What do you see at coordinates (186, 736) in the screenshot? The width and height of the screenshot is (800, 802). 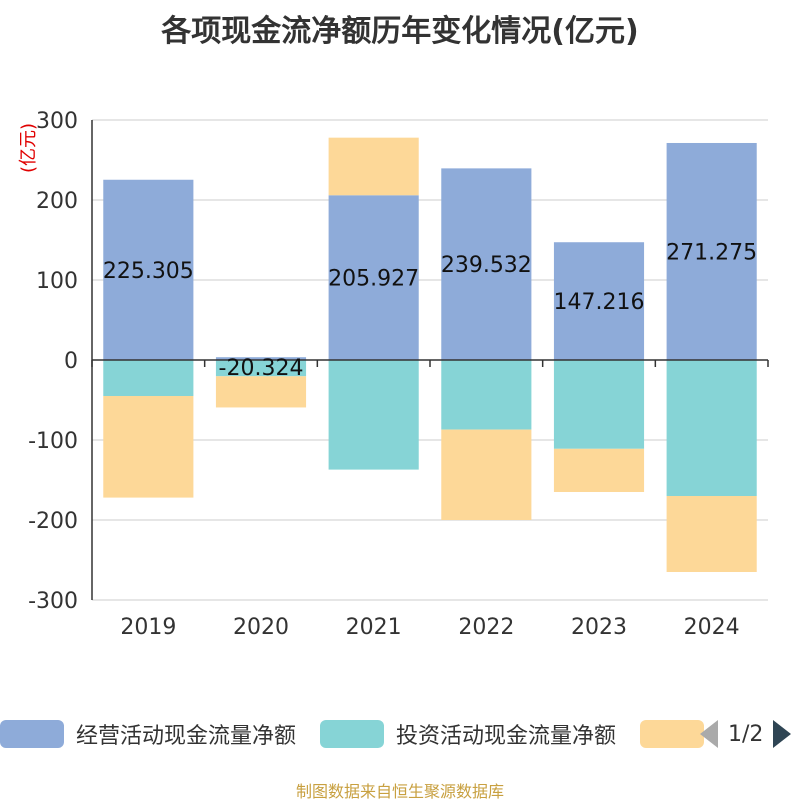 I see `legend-label-operating: 经营活动现金流量净额` at bounding box center [186, 736].